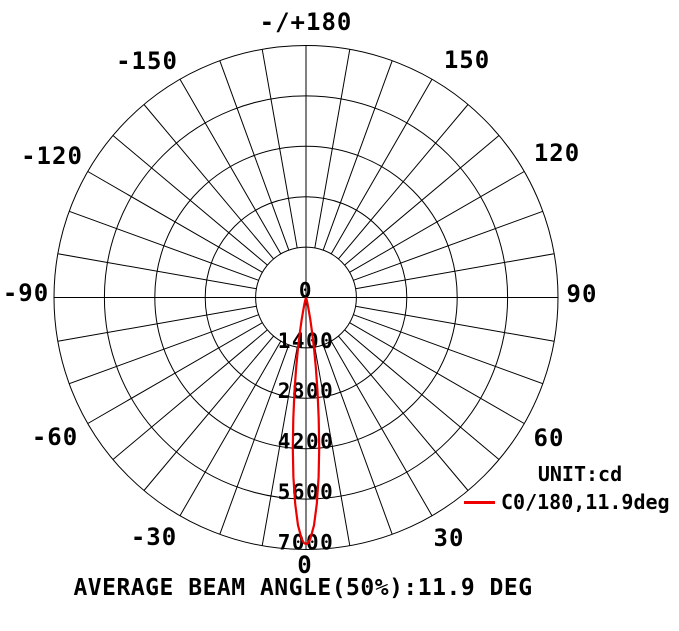 This screenshot has width=679, height=631. Describe the element at coordinates (580, 474) in the screenshot. I see `legend-unit-label: UNIT:cd` at that location.